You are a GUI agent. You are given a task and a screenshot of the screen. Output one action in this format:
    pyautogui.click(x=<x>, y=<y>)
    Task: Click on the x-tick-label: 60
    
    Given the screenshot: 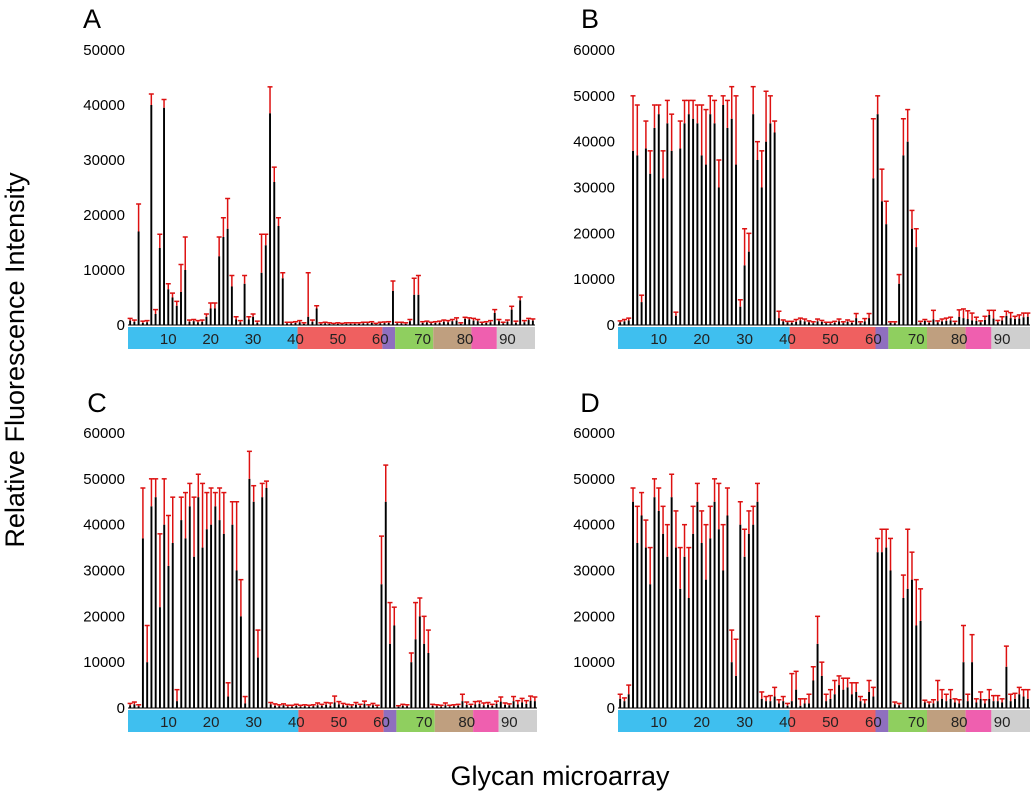 What is the action you would take?
    pyautogui.click(x=380, y=339)
    